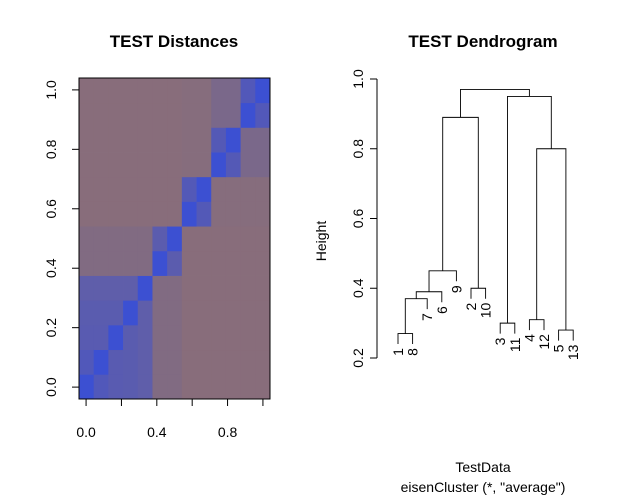 Image resolution: width=619 pixels, height=498 pixels. Describe the element at coordinates (321, 241) in the screenshot. I see `dendrogram-y-label: Height` at that location.